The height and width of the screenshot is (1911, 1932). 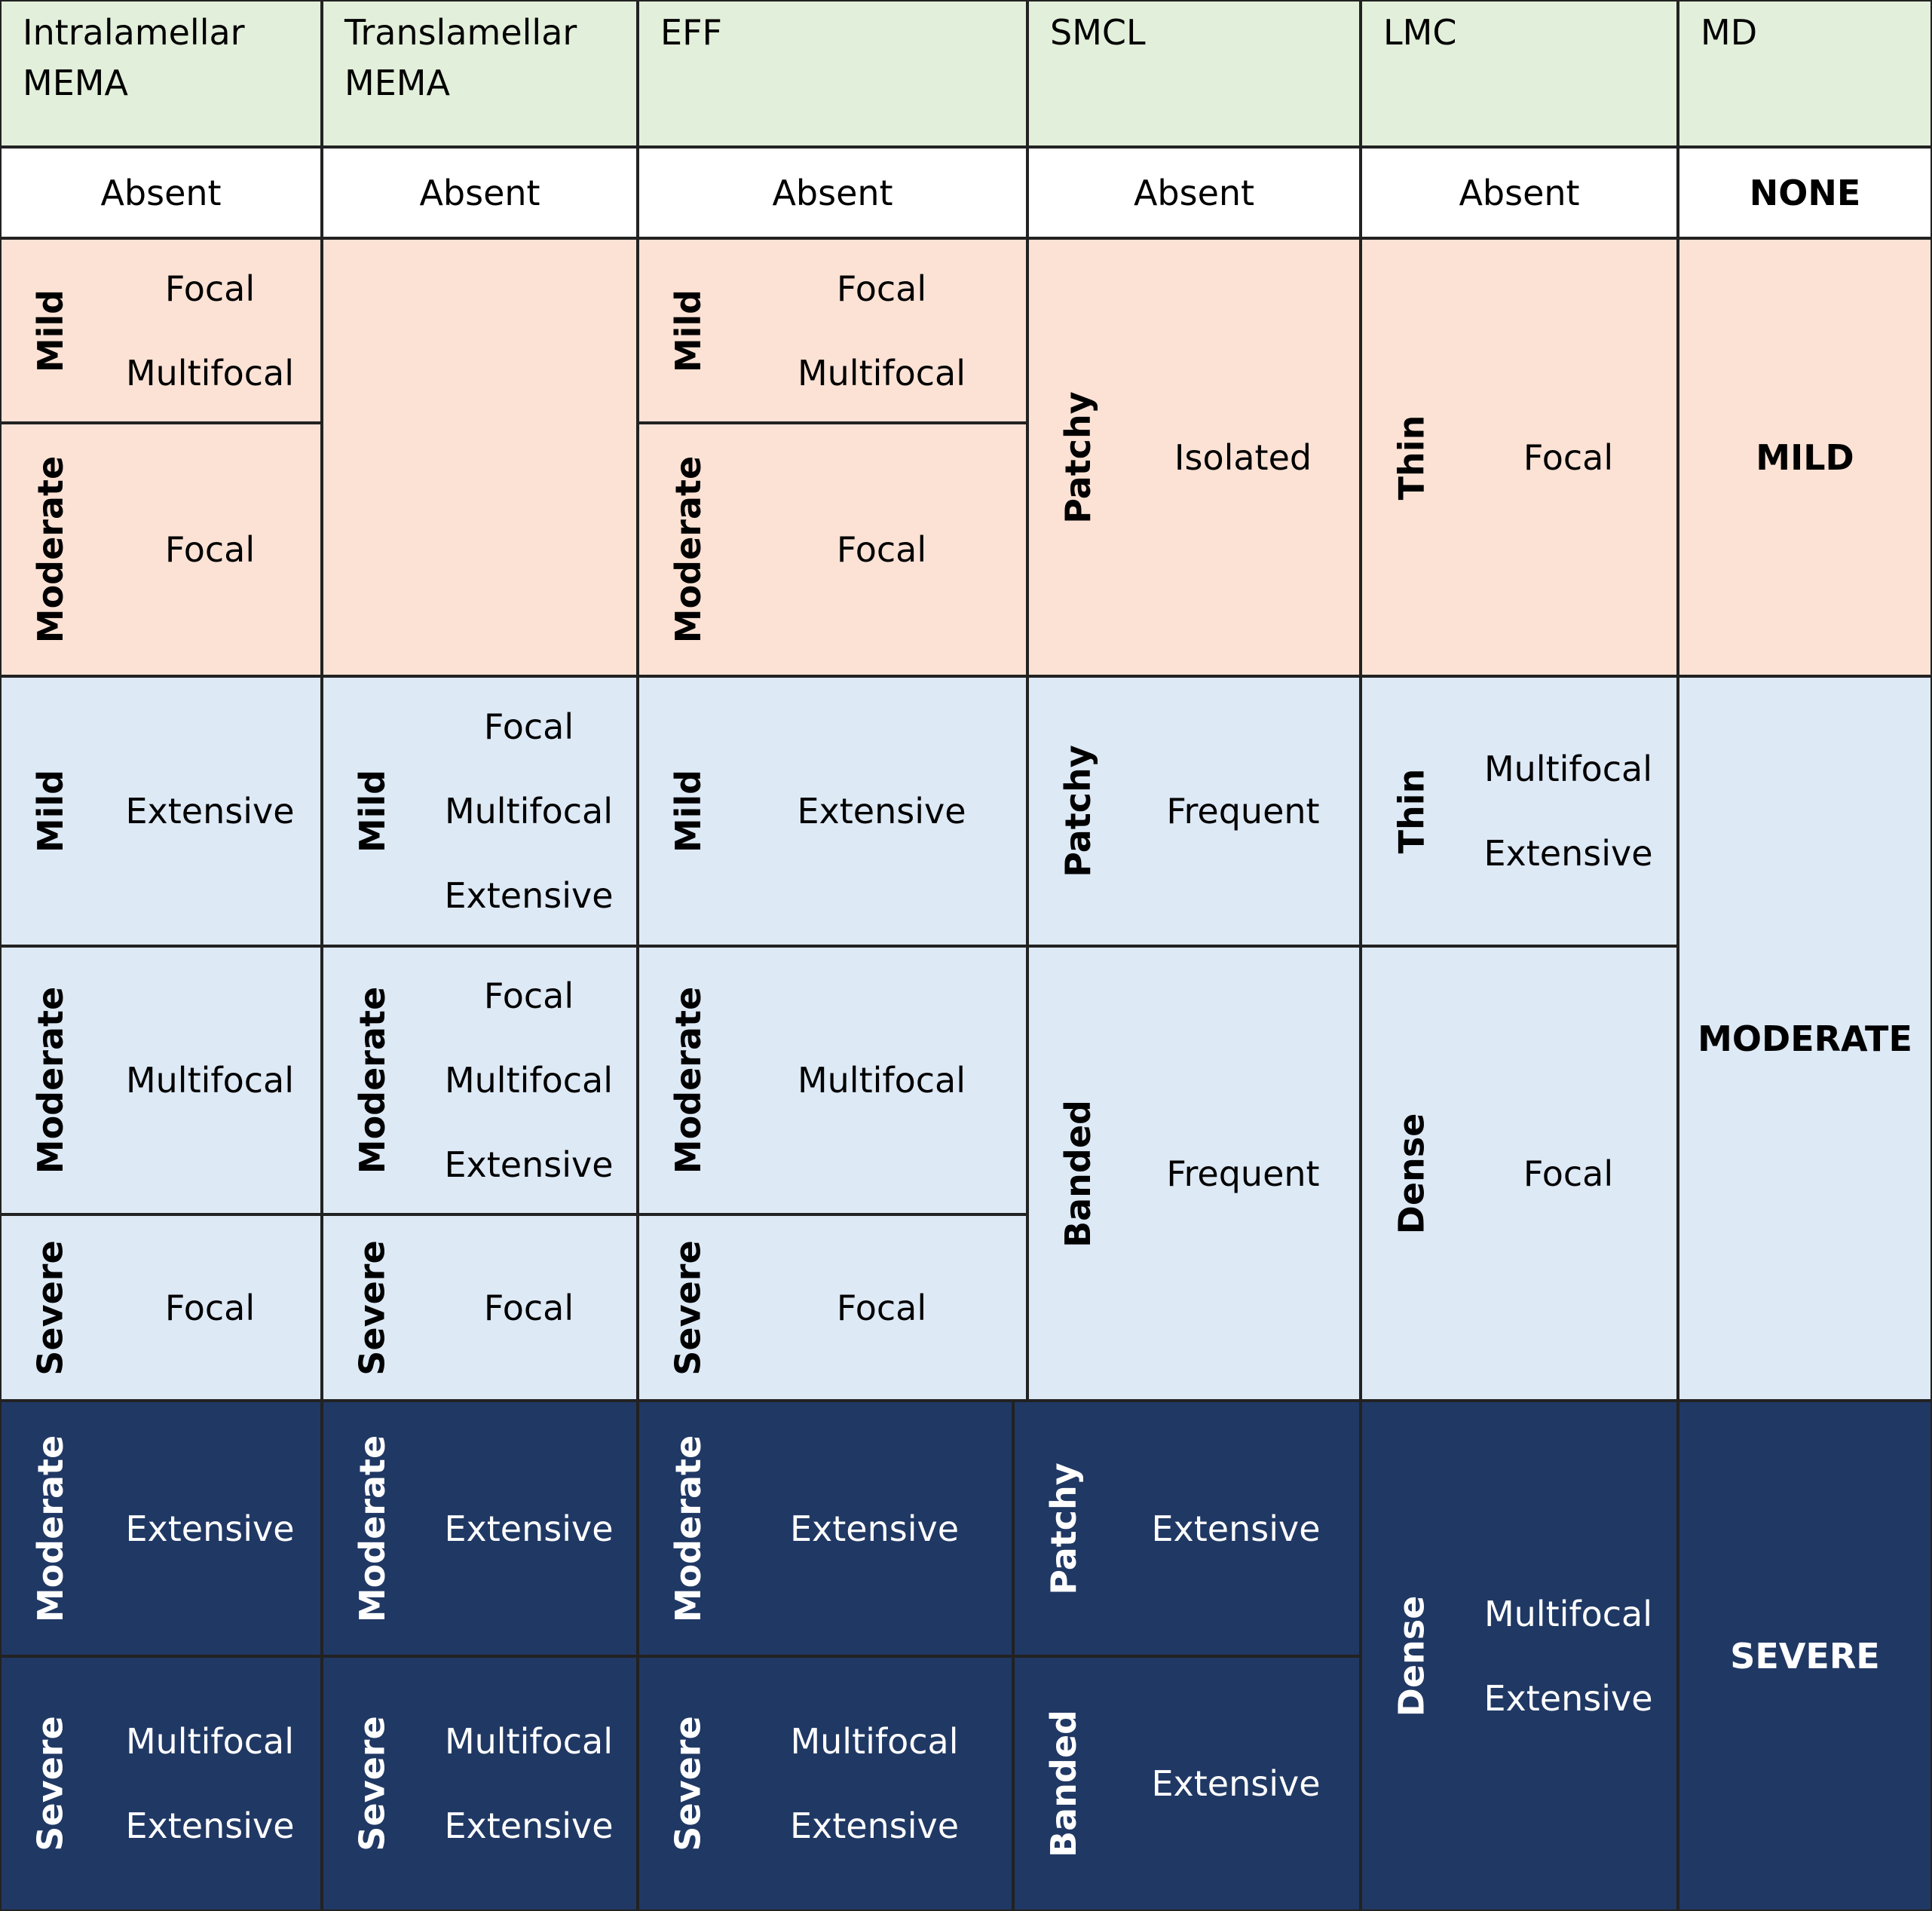 I want to click on grade-cell: Patchy Frequent, so click(x=1194, y=811).